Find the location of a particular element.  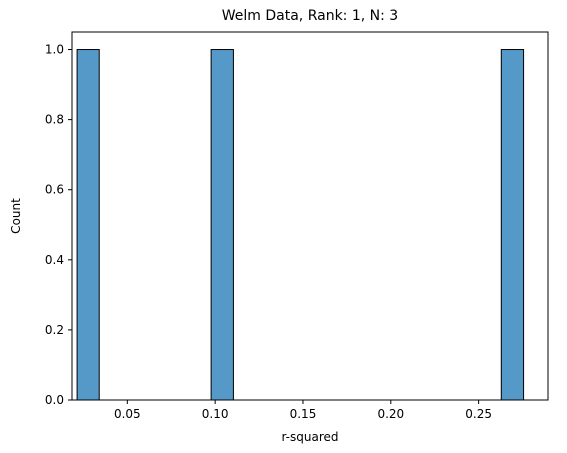

chart-title: Welm Data, Rank: 1, N: 3 is located at coordinates (310, 16).